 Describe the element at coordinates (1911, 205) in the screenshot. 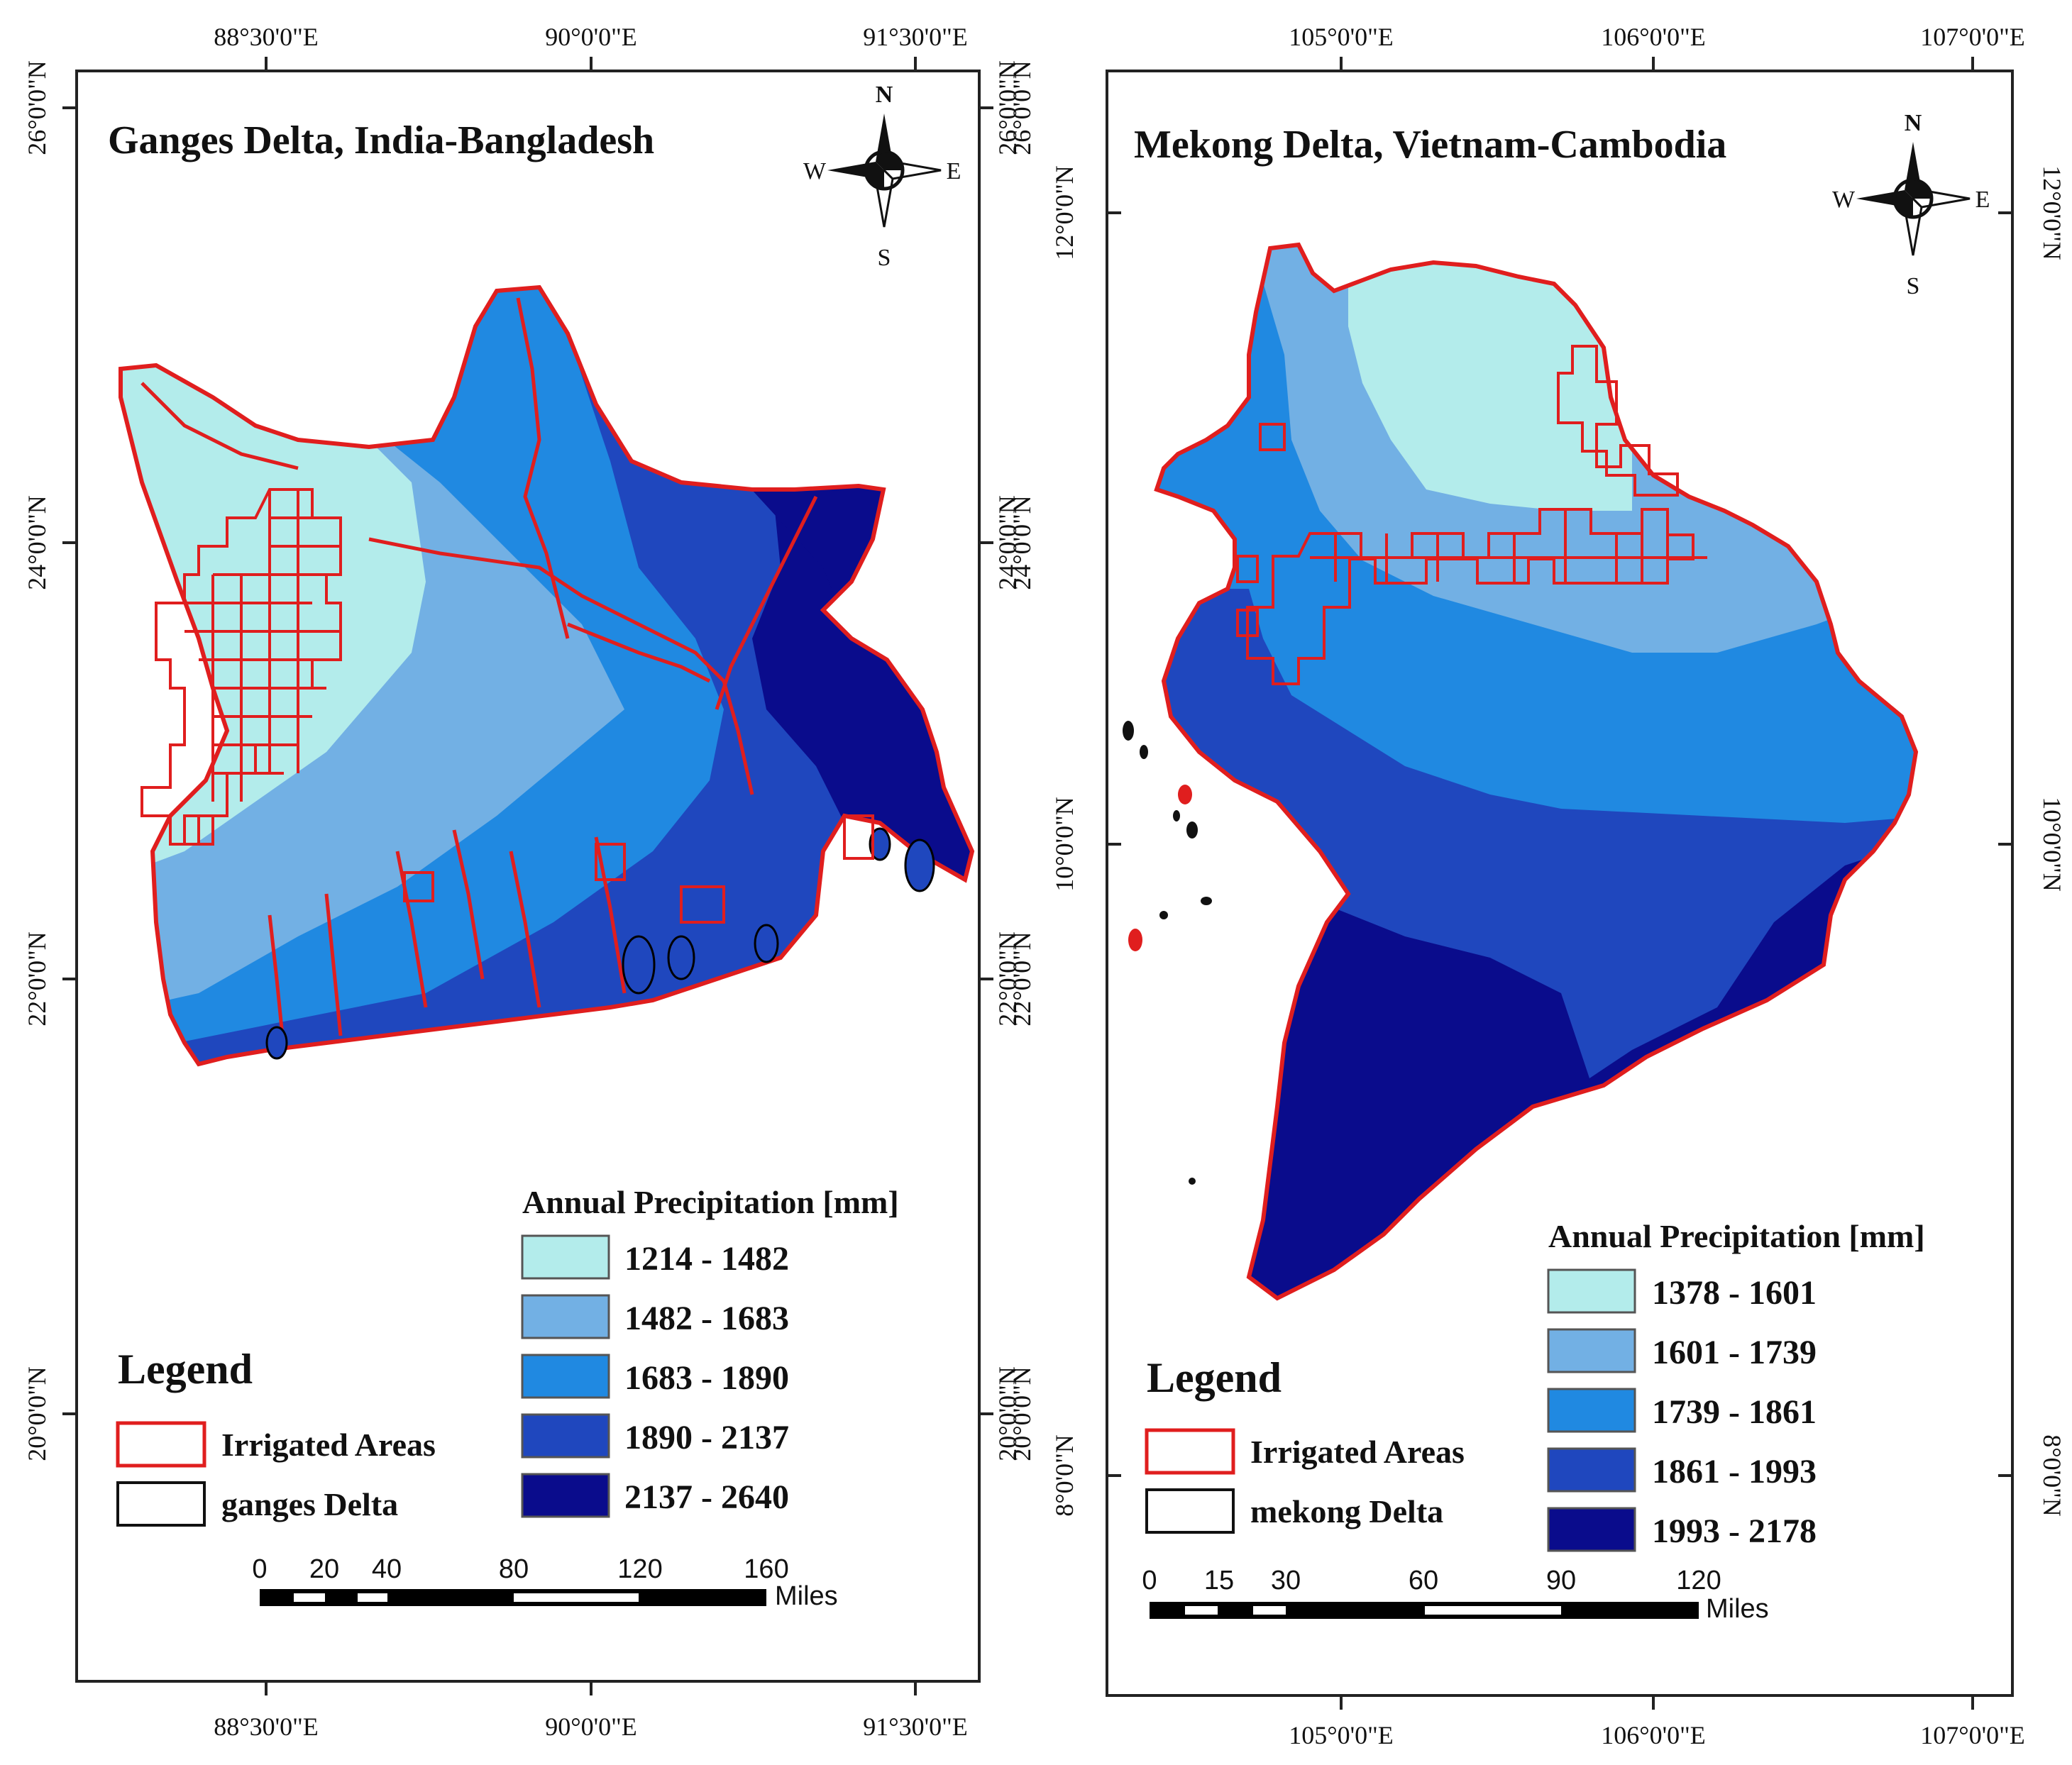

I see `mekong-compass-rose: N S E W` at that location.